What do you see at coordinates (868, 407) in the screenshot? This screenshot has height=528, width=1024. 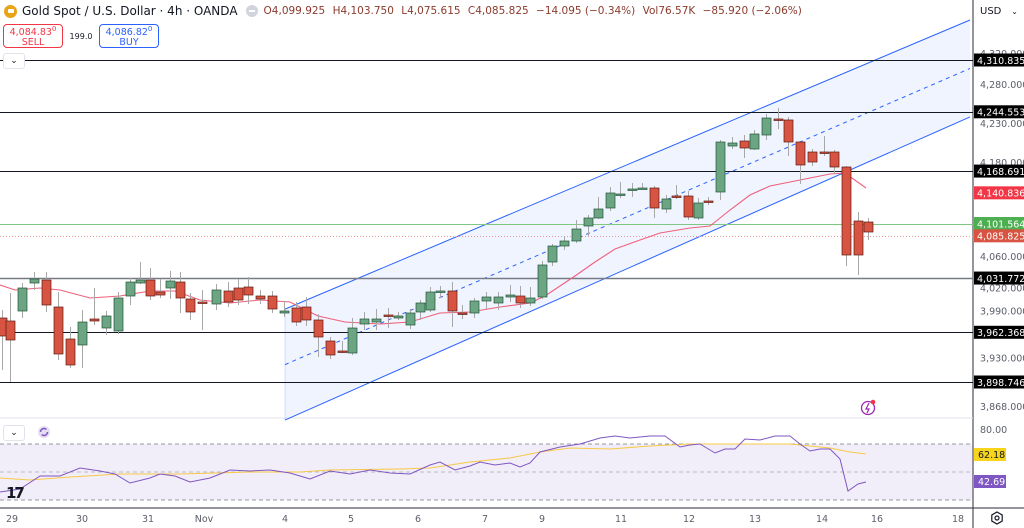 I see `lightning-alert-icon` at bounding box center [868, 407].